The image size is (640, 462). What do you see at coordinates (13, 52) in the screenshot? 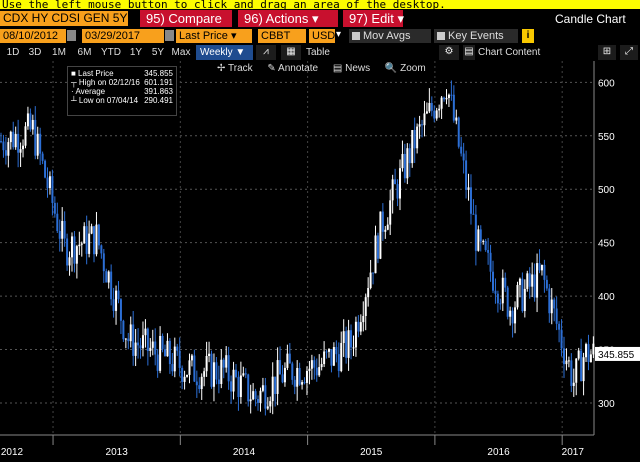
I see `period-button-1d: 1D` at bounding box center [13, 52].